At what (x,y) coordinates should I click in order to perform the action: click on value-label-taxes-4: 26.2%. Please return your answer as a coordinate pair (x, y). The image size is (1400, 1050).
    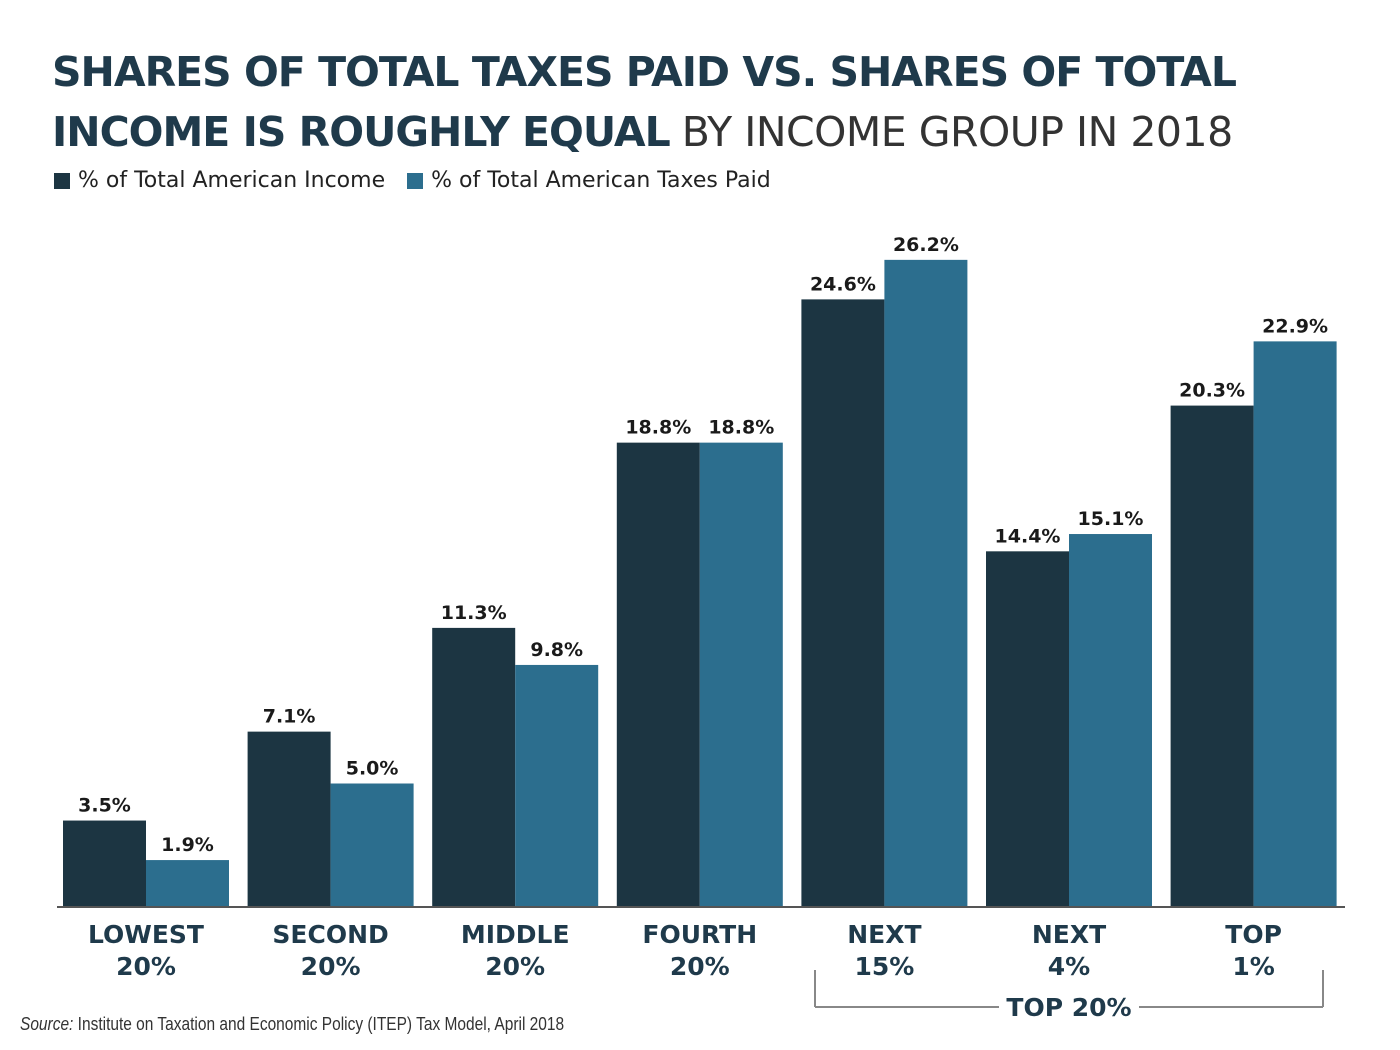
    Looking at the image, I should click on (926, 245).